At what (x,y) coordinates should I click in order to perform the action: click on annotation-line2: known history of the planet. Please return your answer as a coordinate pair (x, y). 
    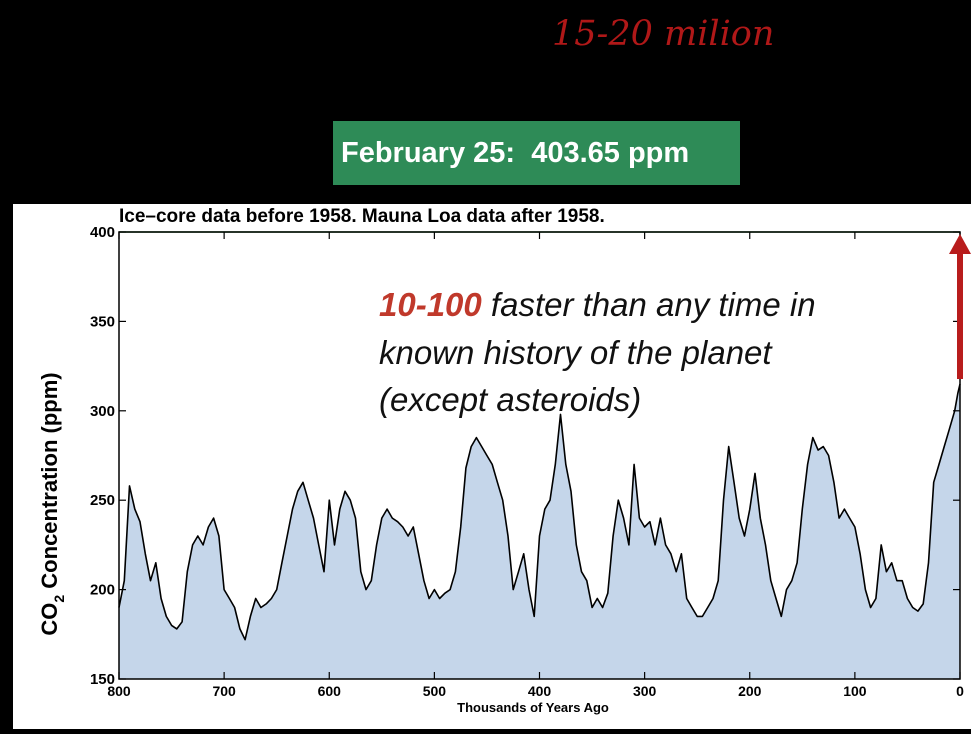
    Looking at the image, I should click on (576, 352).